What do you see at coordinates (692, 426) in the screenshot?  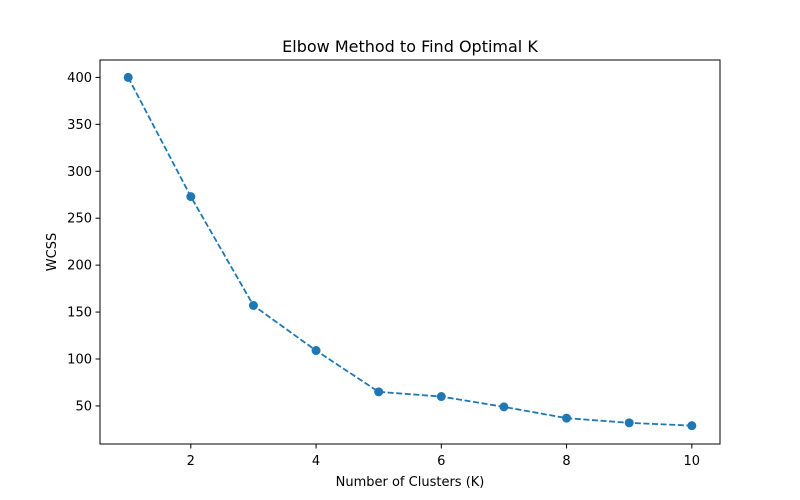 I see `data-point-k10` at bounding box center [692, 426].